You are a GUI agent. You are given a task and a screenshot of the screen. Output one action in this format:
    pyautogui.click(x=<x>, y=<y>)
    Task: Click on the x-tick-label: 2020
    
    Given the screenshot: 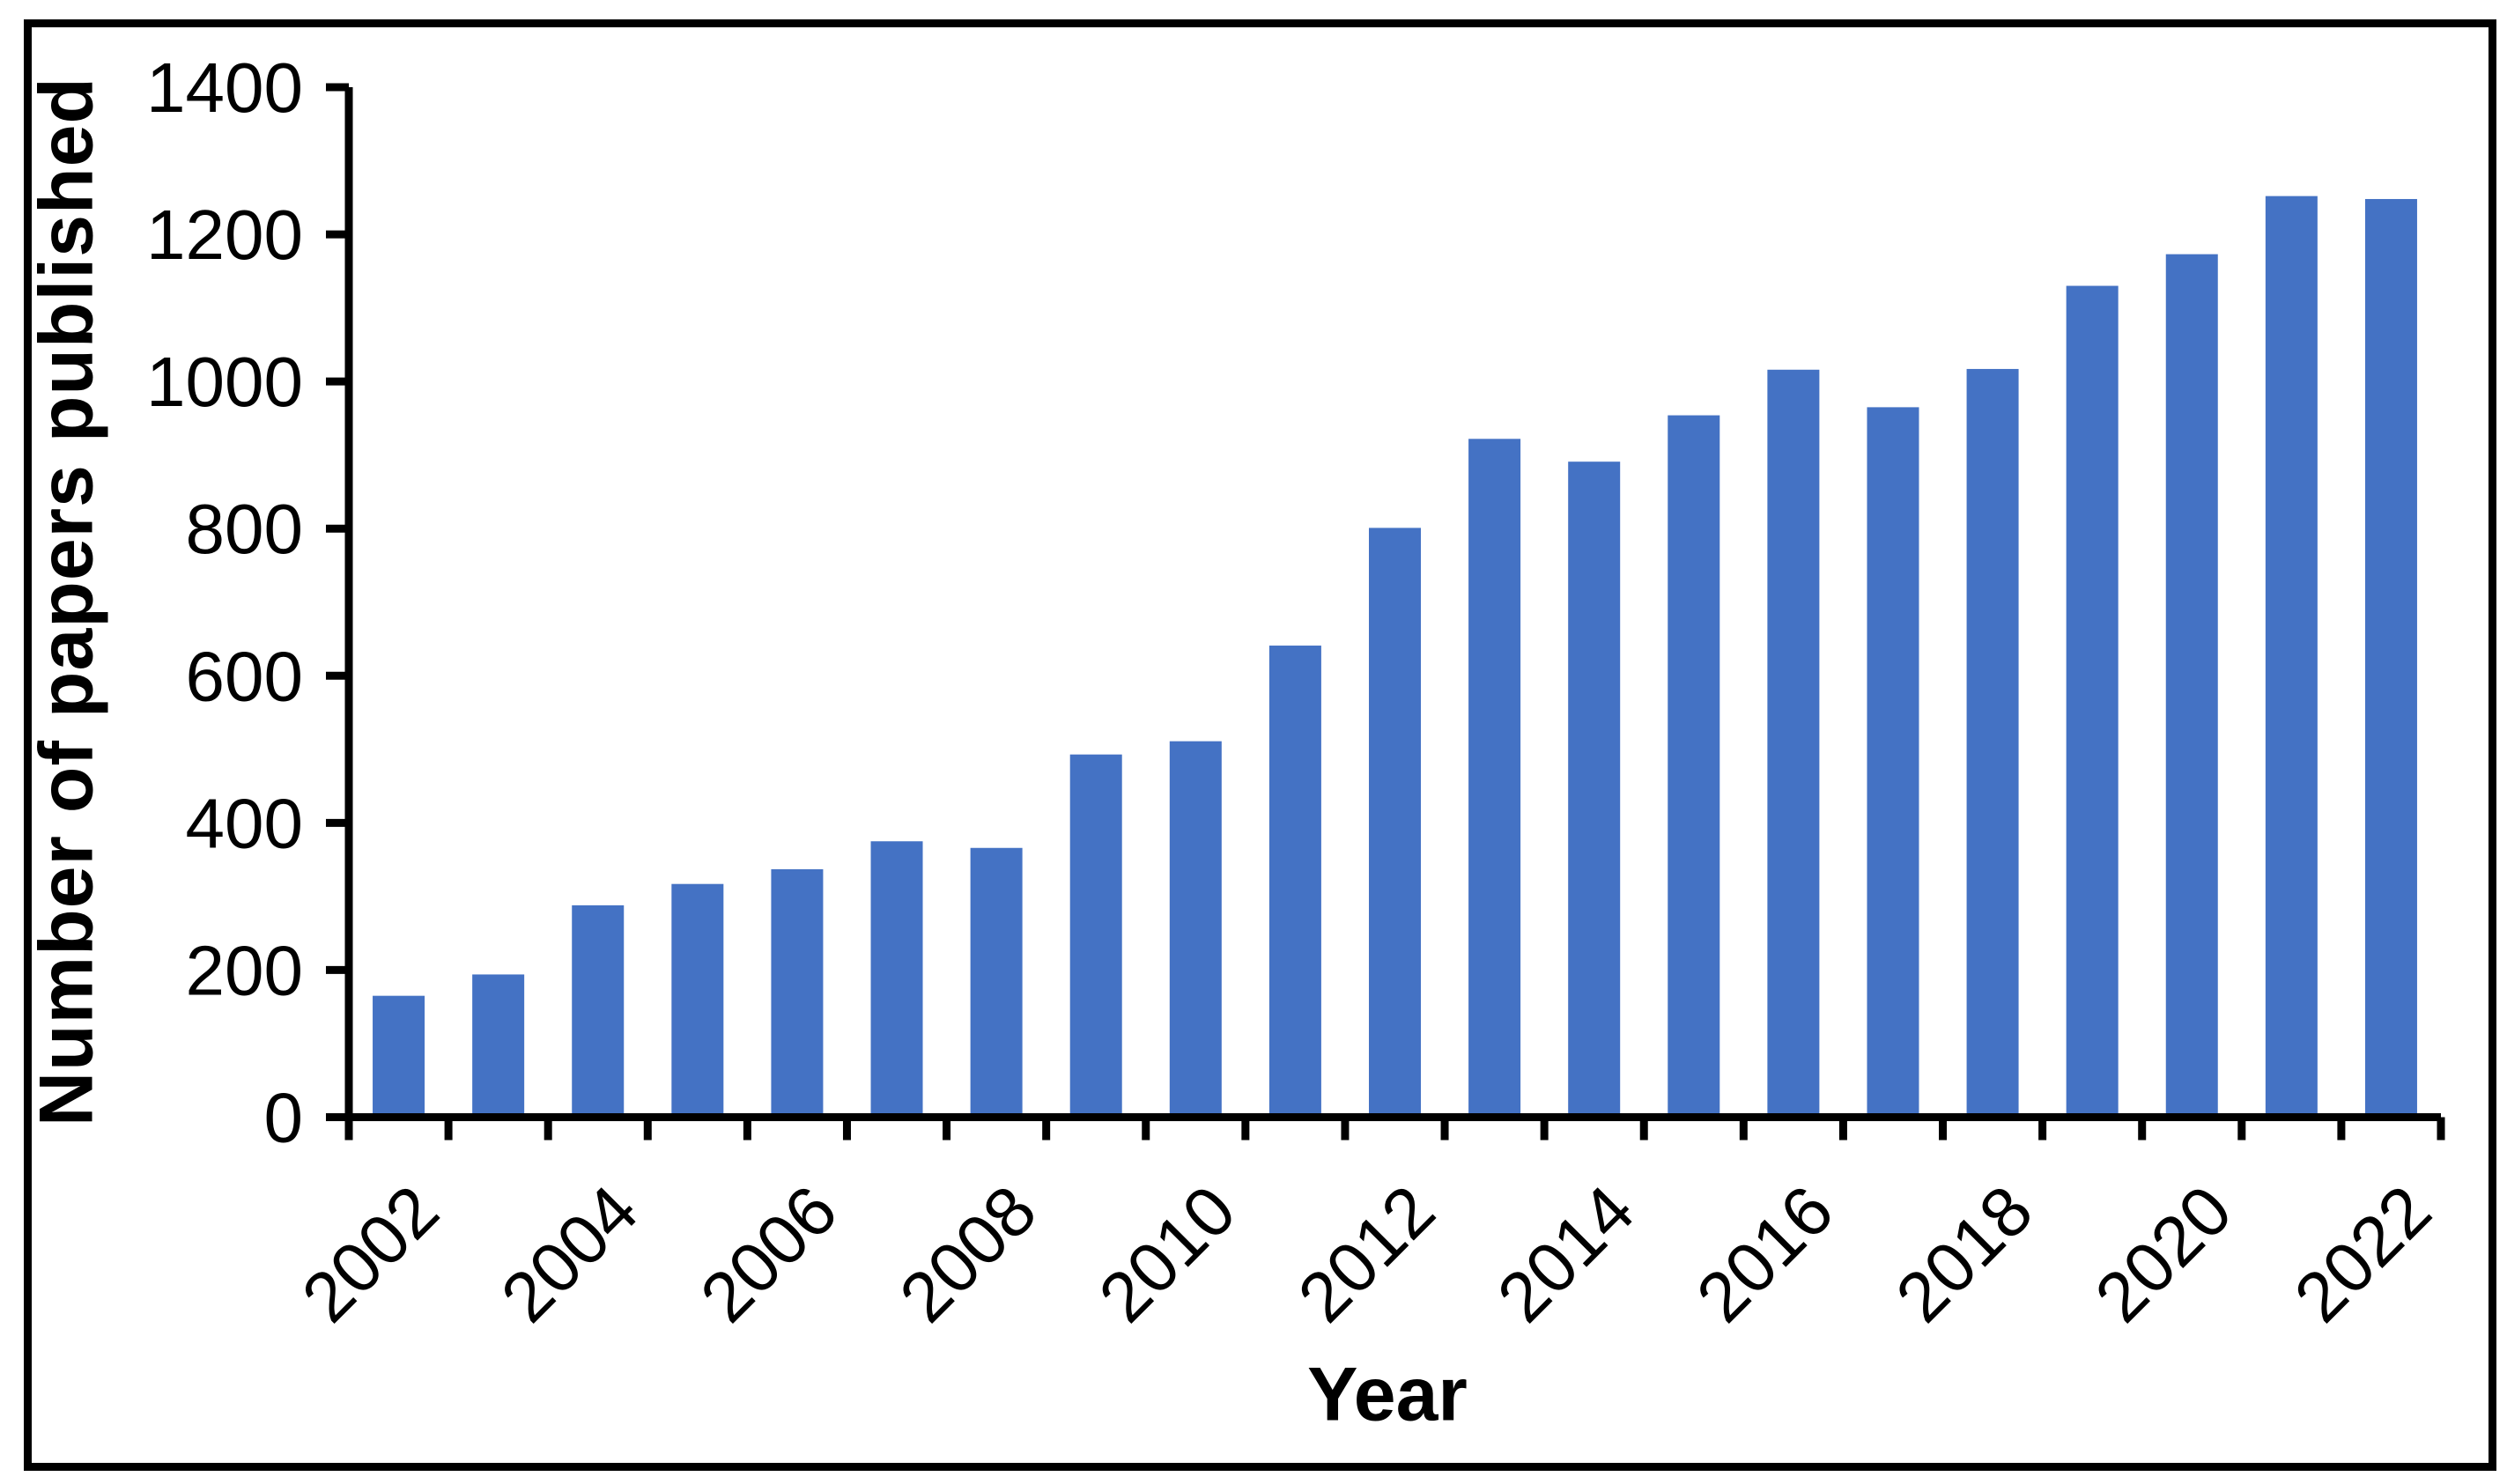 What is the action you would take?
    pyautogui.click(x=2164, y=1253)
    